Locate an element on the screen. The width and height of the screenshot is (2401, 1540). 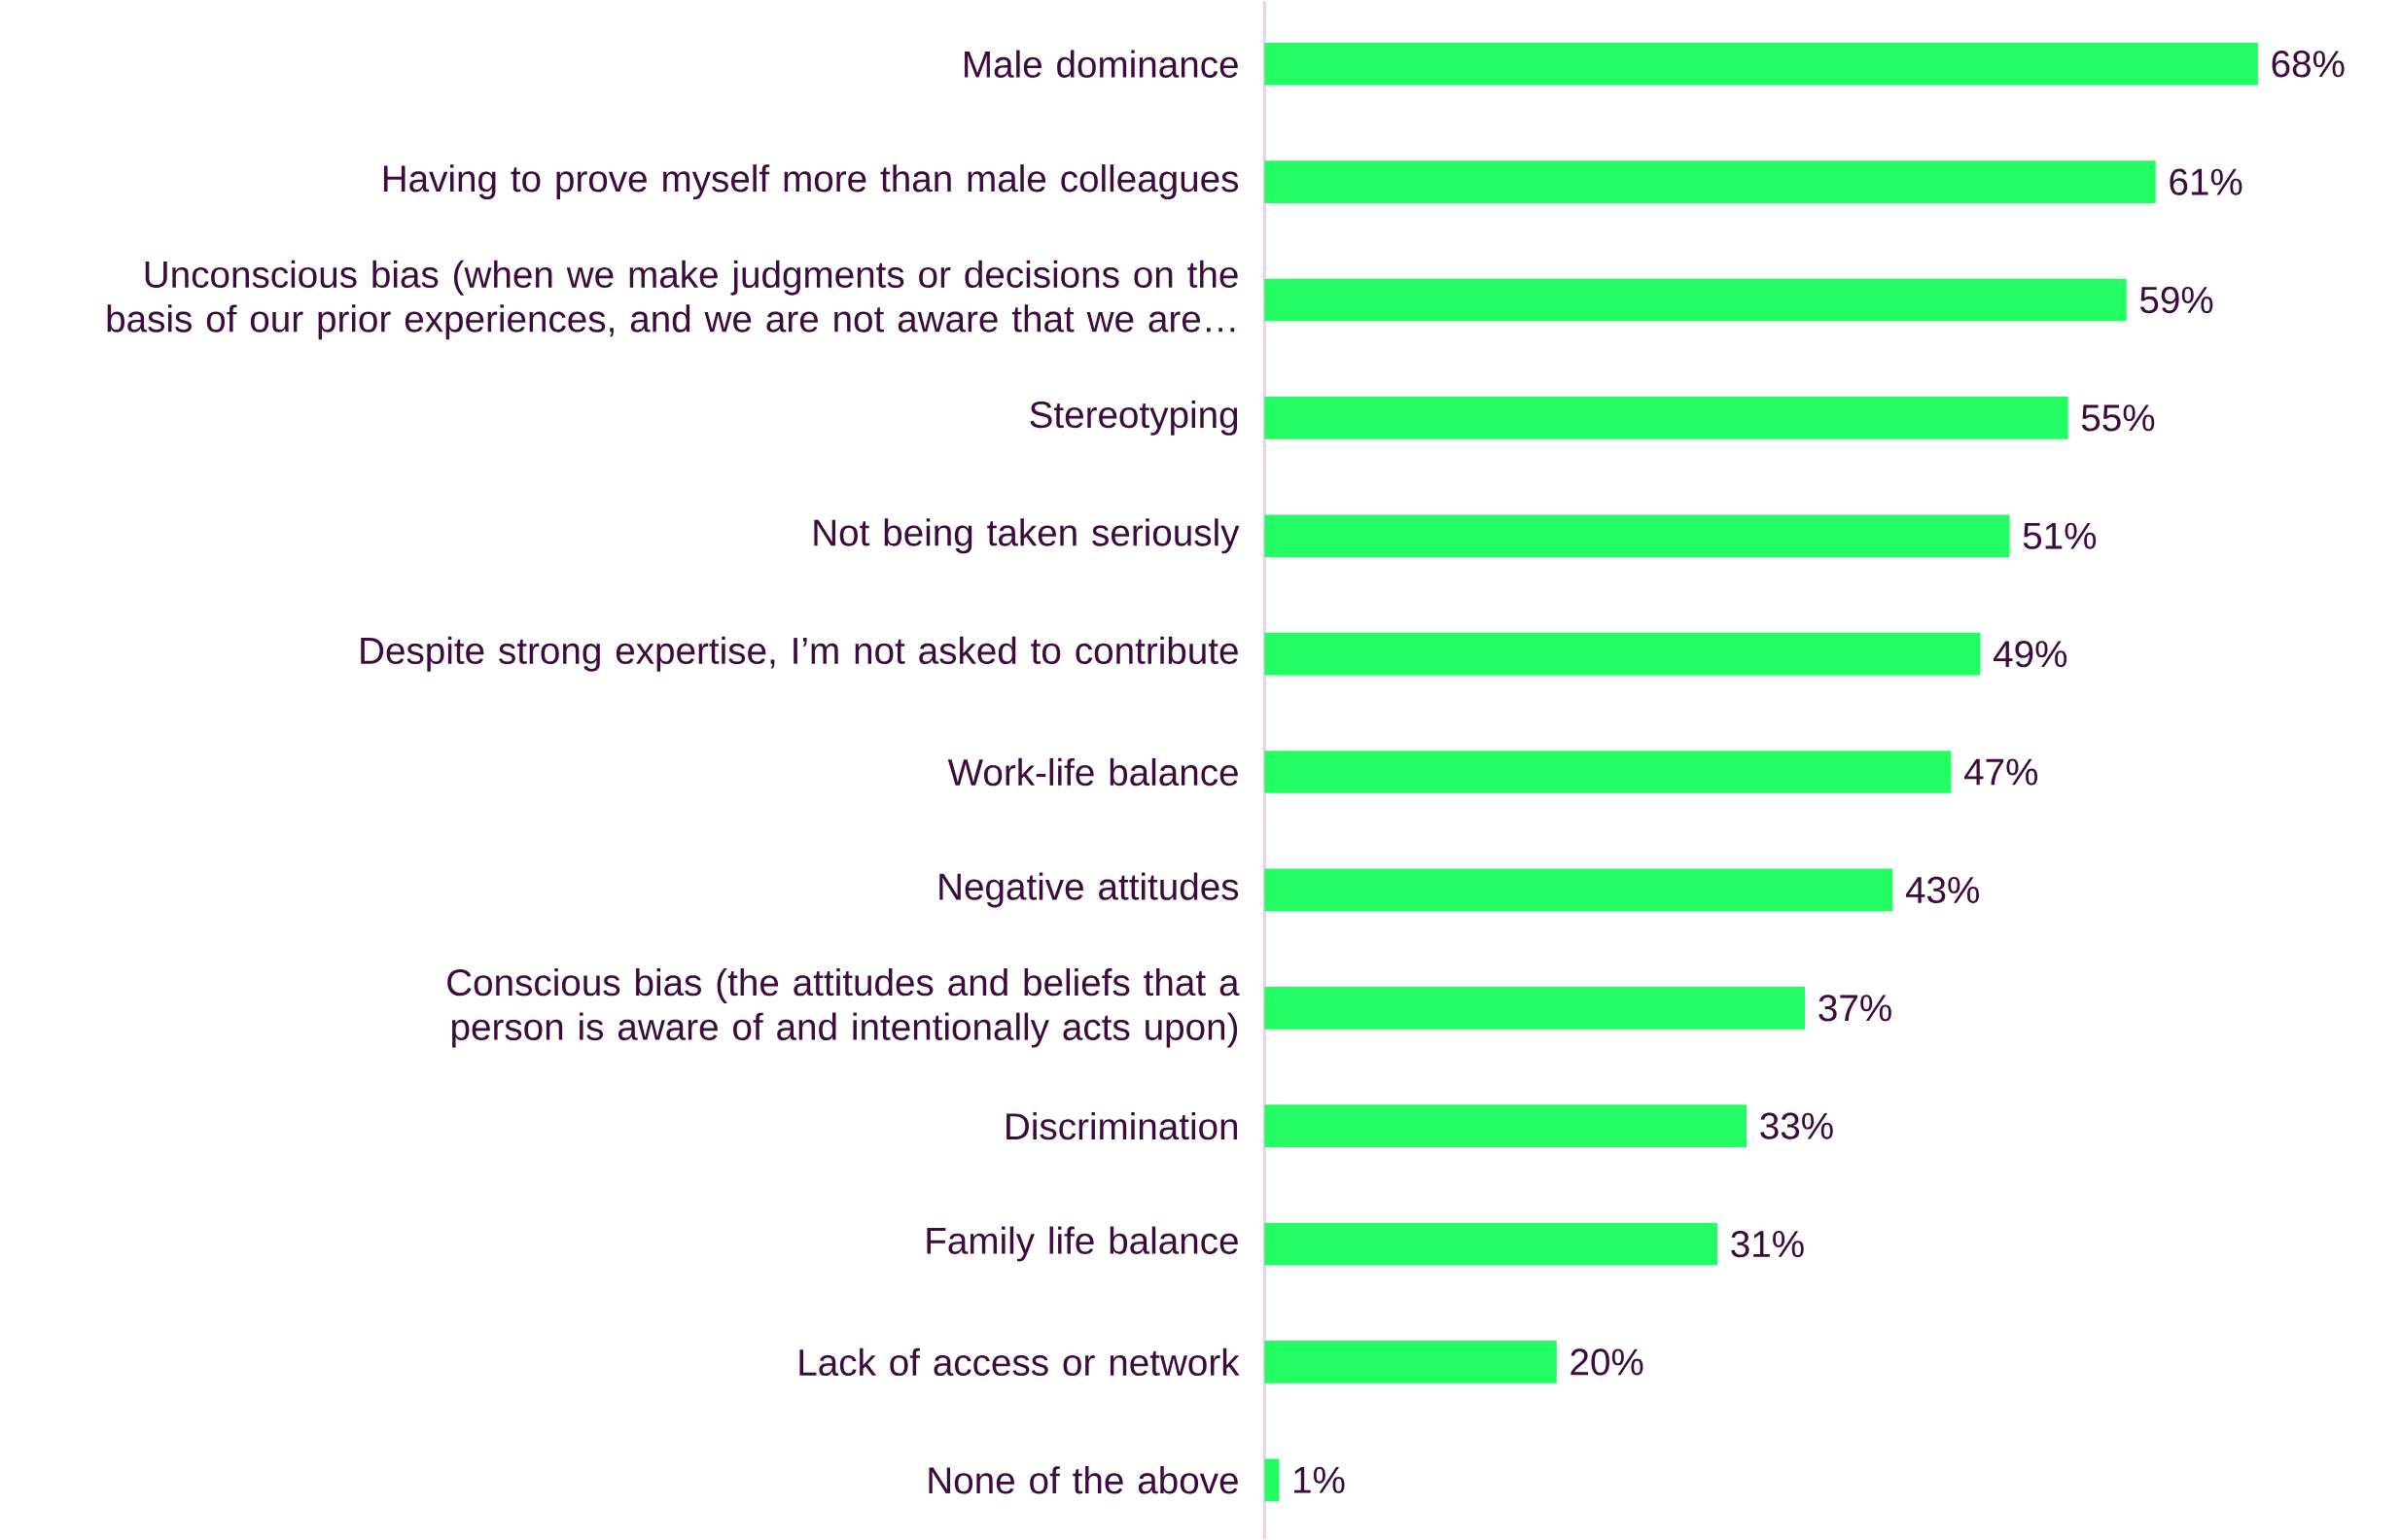
data-label: 31% is located at coordinates (1767, 1244).